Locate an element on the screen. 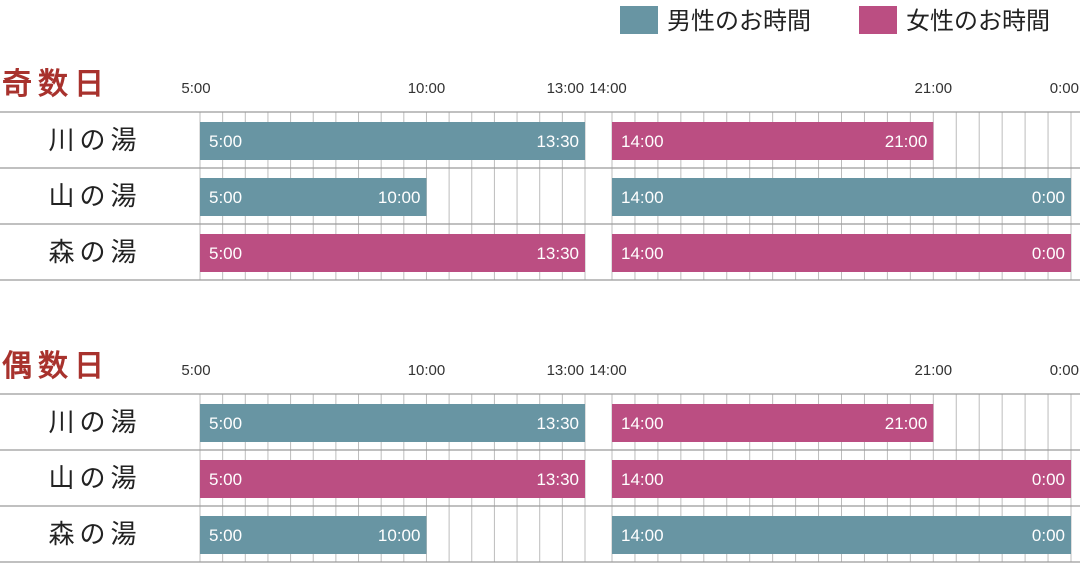 The width and height of the screenshot is (1080, 582). row: 山の湯 5:00 13:30 14:00 0:00 is located at coordinates (559, 479).